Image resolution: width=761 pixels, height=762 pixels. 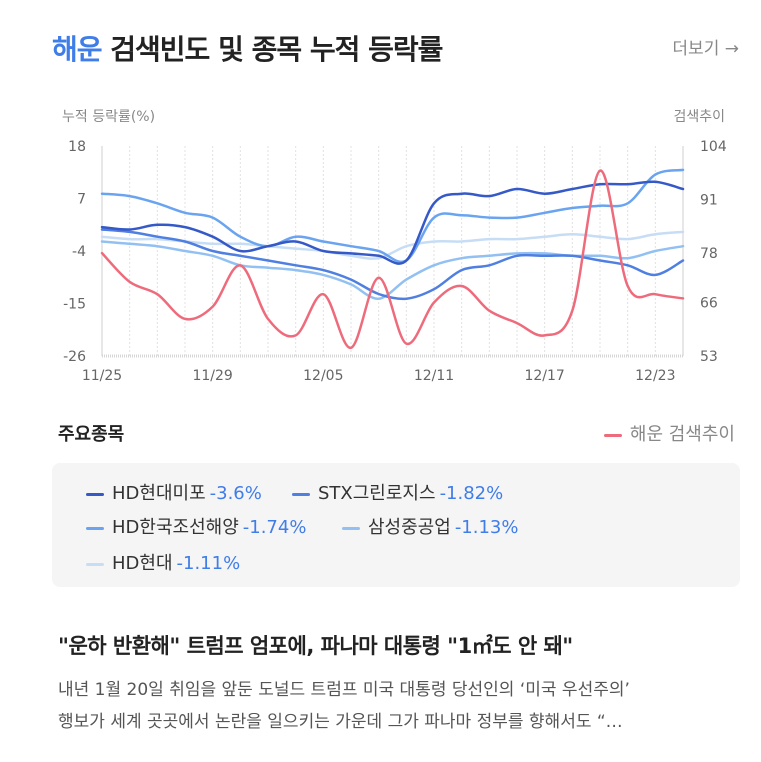 What do you see at coordinates (709, 201) in the screenshot?
I see `y-right-tick-label: 91` at bounding box center [709, 201].